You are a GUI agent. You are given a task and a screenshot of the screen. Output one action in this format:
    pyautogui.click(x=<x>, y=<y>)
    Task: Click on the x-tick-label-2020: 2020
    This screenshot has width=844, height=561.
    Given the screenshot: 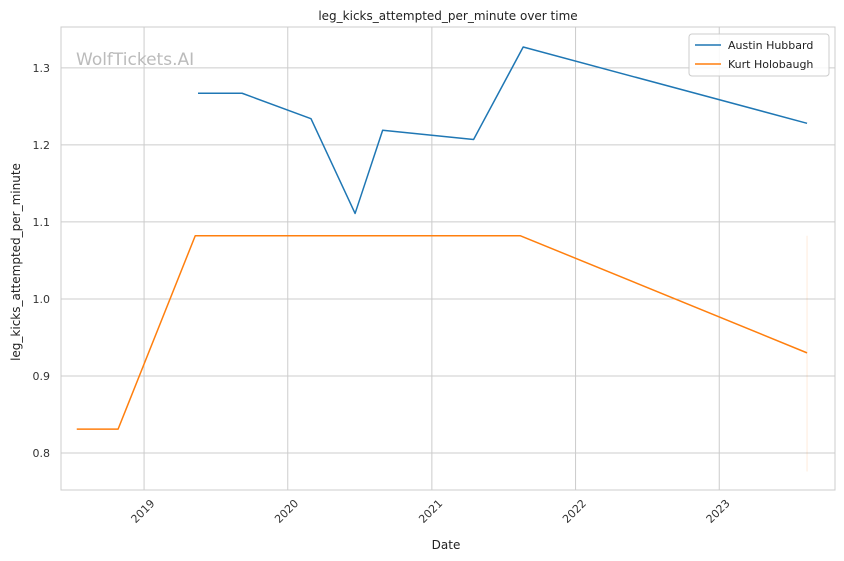 What is the action you would take?
    pyautogui.click(x=286, y=511)
    